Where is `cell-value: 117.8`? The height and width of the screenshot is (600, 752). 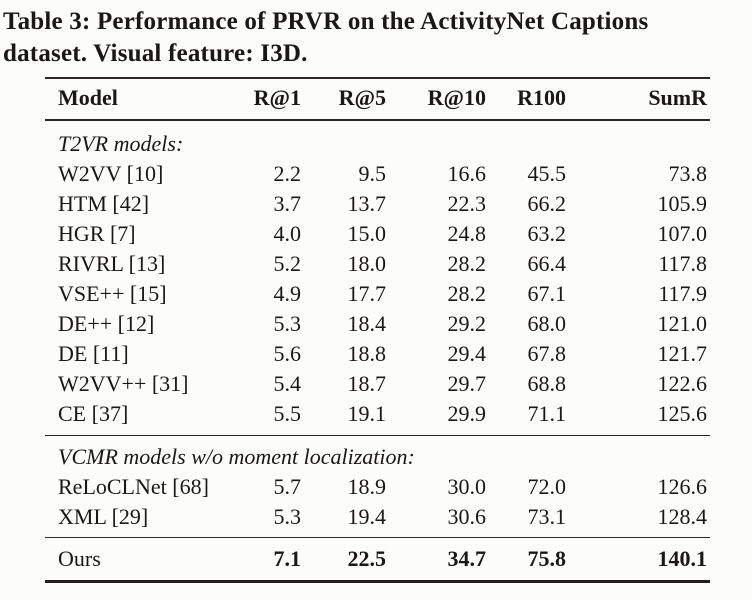 cell-value: 117.8 is located at coordinates (682, 263).